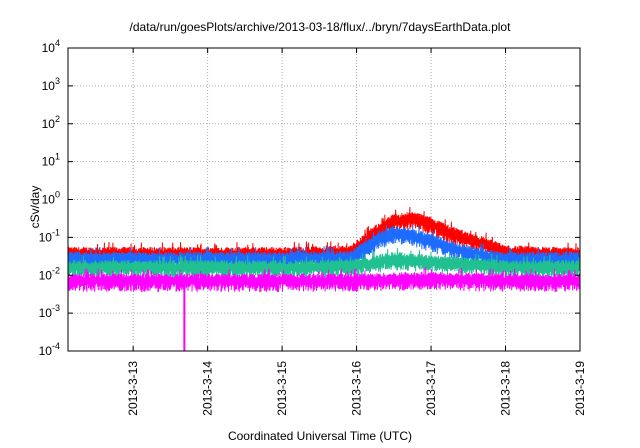 The image size is (640, 448). I want to click on y-tick-label: 10⁴, so click(51, 46).